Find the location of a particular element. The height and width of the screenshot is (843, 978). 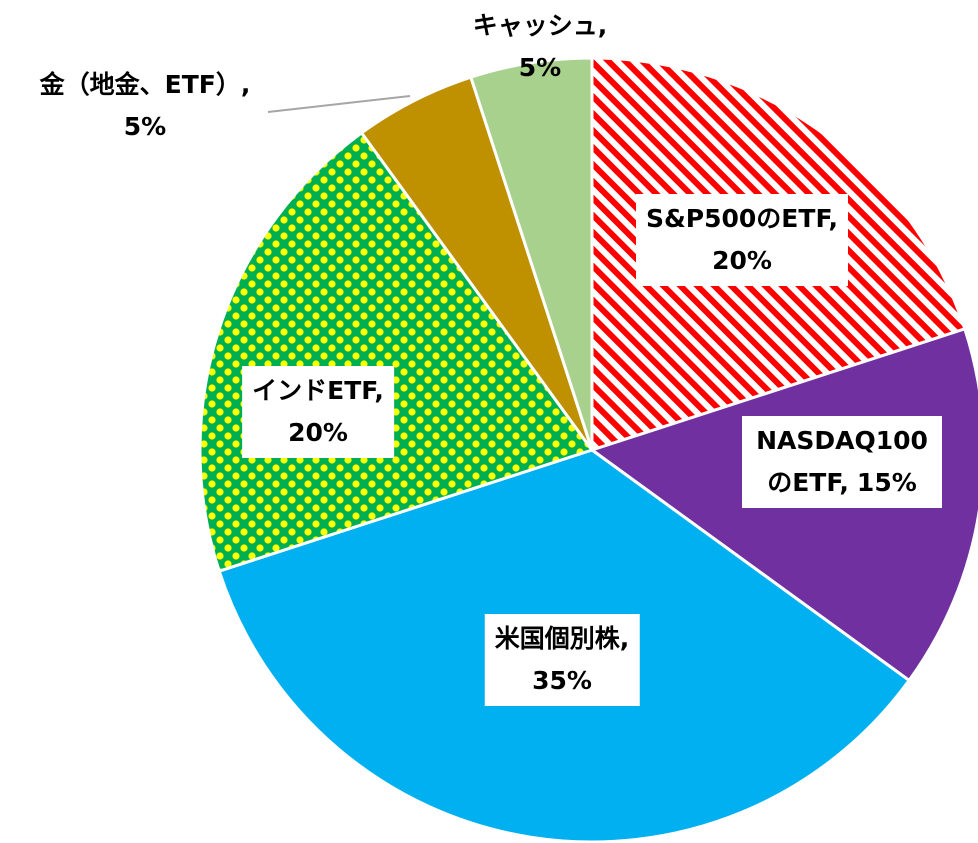

leader-line is located at coordinates (339, 104).